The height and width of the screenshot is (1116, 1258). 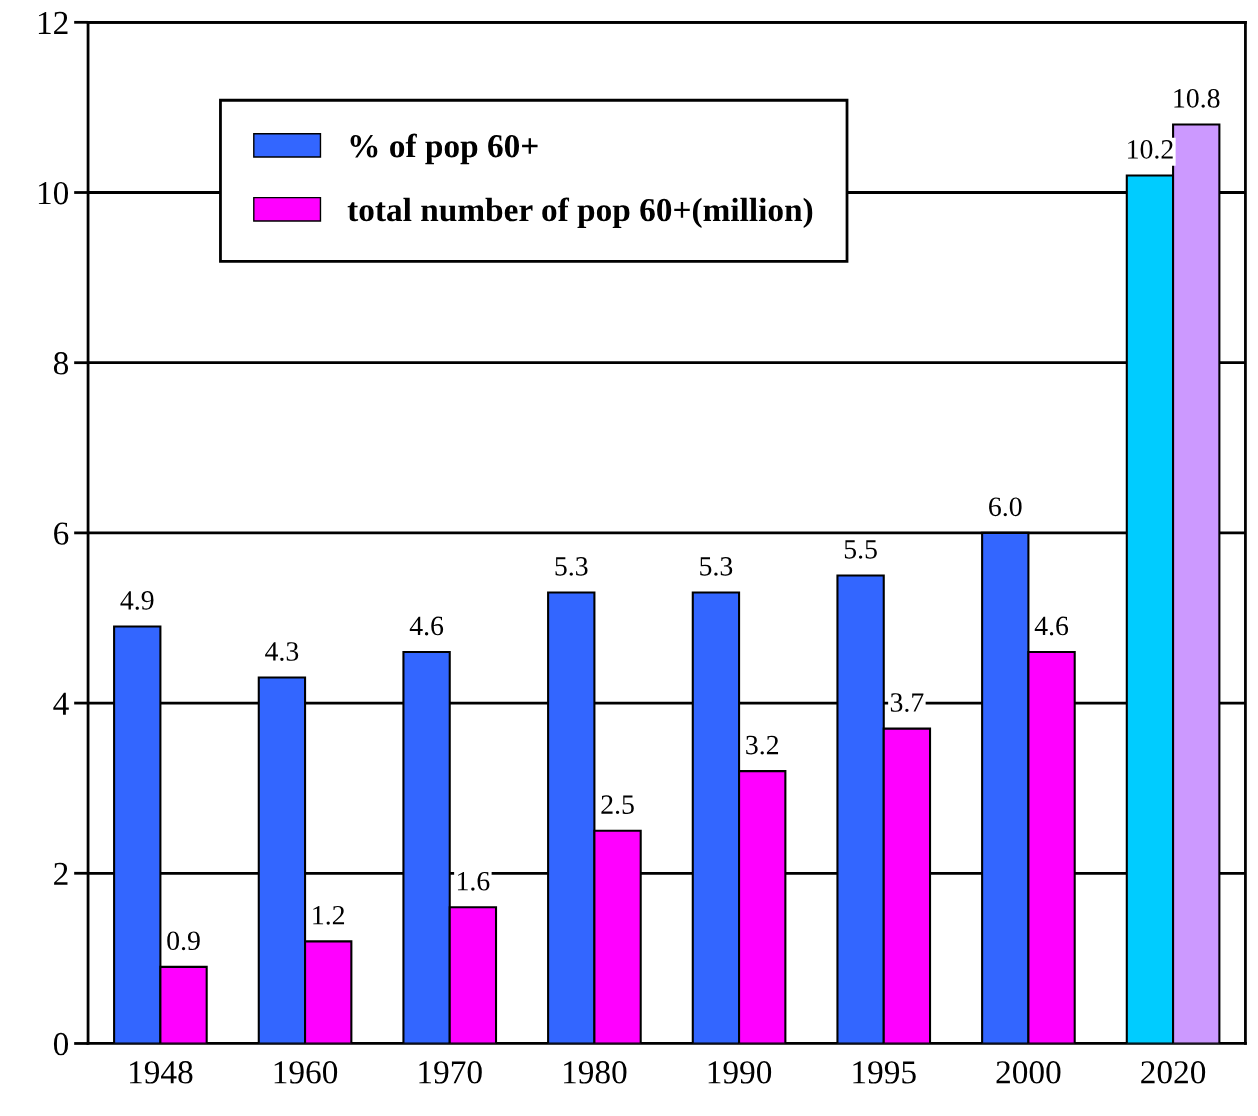 I want to click on y-tick-label: 4, so click(x=61, y=703).